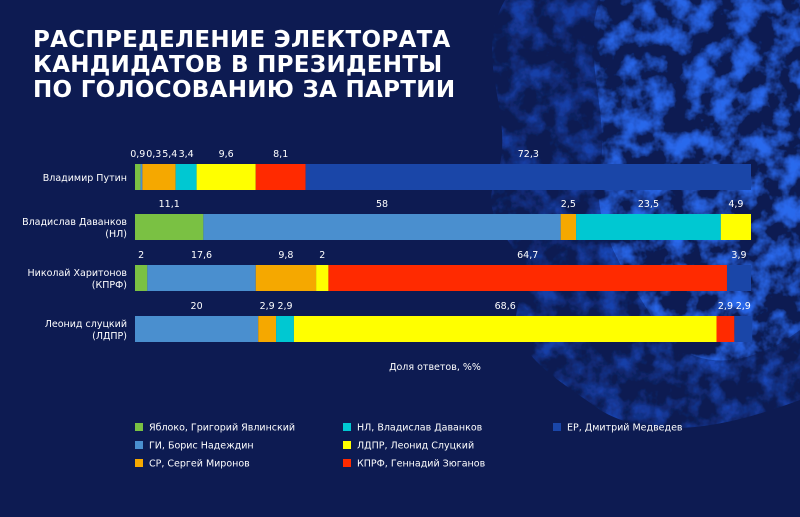 This screenshot has width=800, height=517. I want to click on value-label: 72,3, so click(528, 154).